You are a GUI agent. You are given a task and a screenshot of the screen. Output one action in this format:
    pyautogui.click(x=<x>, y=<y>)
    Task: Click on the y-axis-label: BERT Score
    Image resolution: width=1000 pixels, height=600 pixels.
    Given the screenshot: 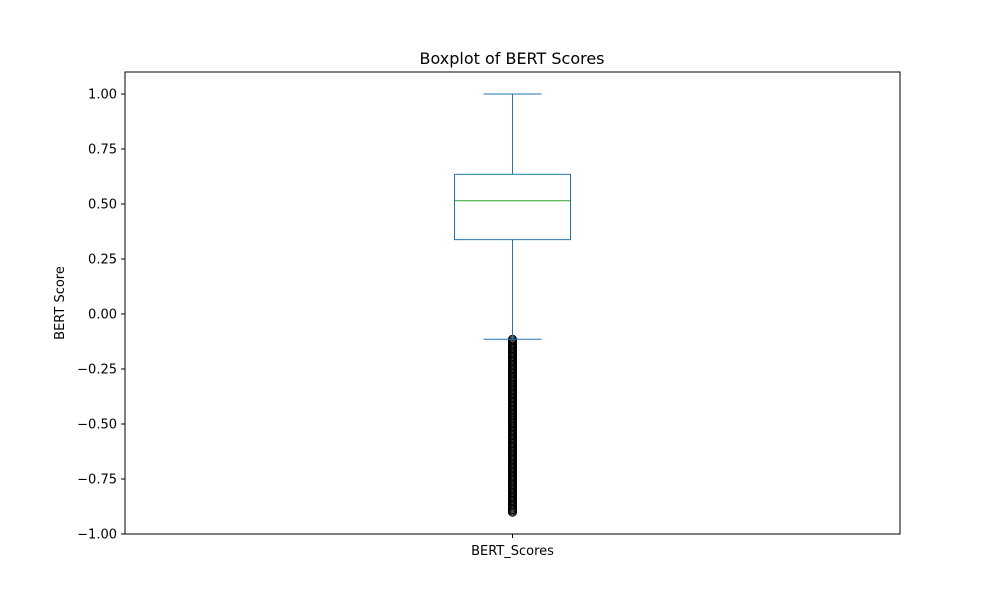 What is the action you would take?
    pyautogui.click(x=60, y=303)
    